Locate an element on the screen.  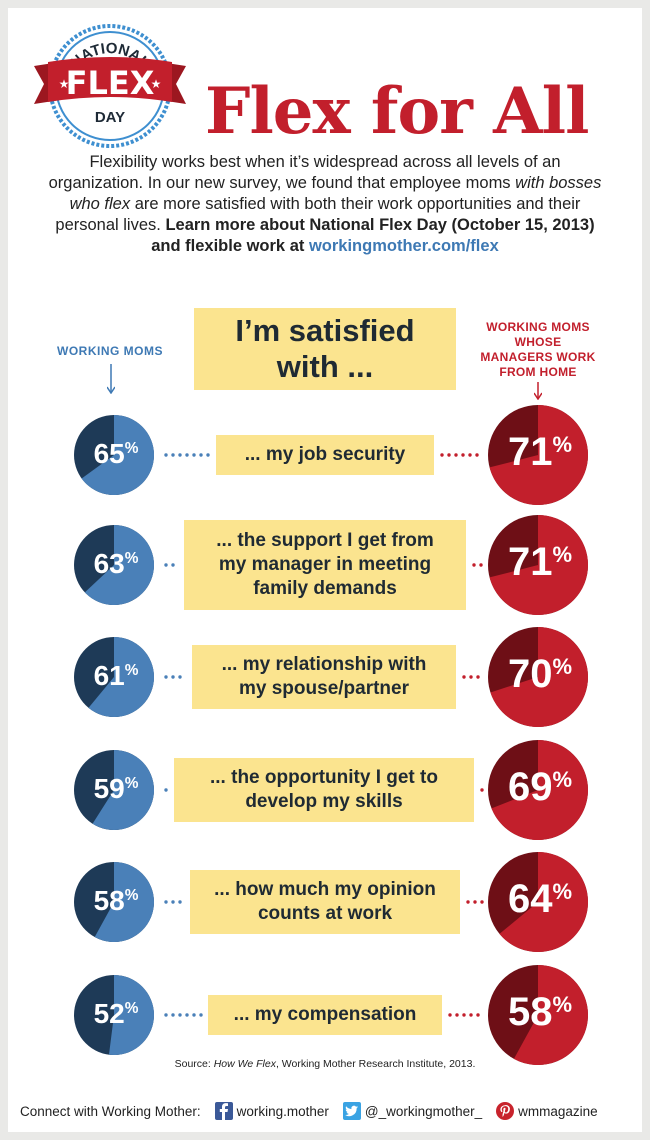
heading-line-1: I’m satisfied is located at coordinates (325, 330).